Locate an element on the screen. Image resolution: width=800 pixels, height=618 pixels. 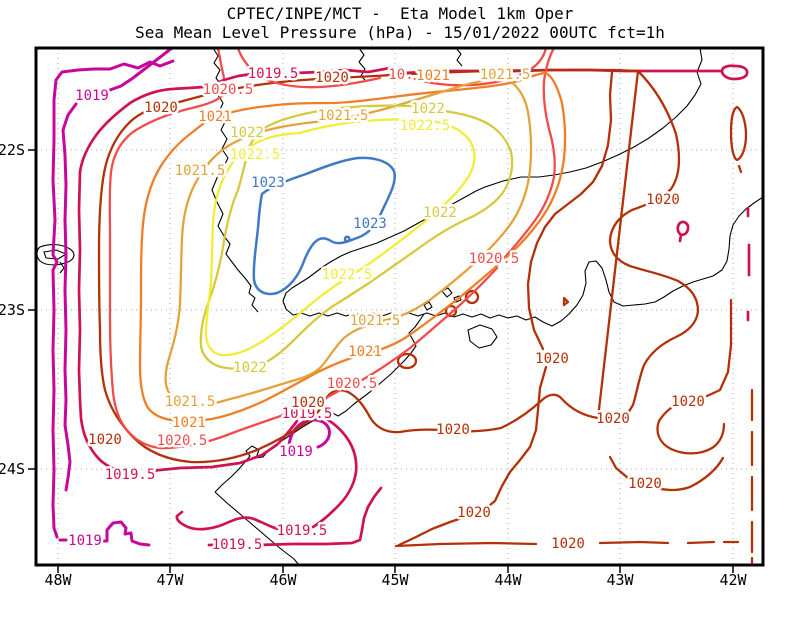
x-tick-label-45W: 45W is located at coordinates (395, 580).